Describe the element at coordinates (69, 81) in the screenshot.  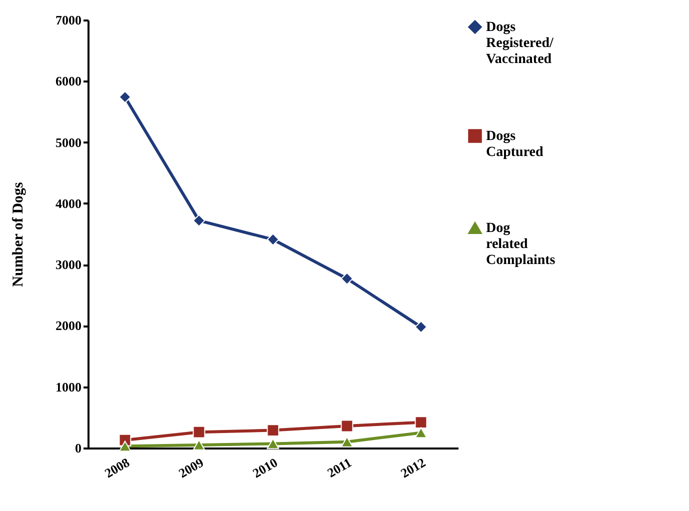
I see `y-tick-label: 6000` at that location.